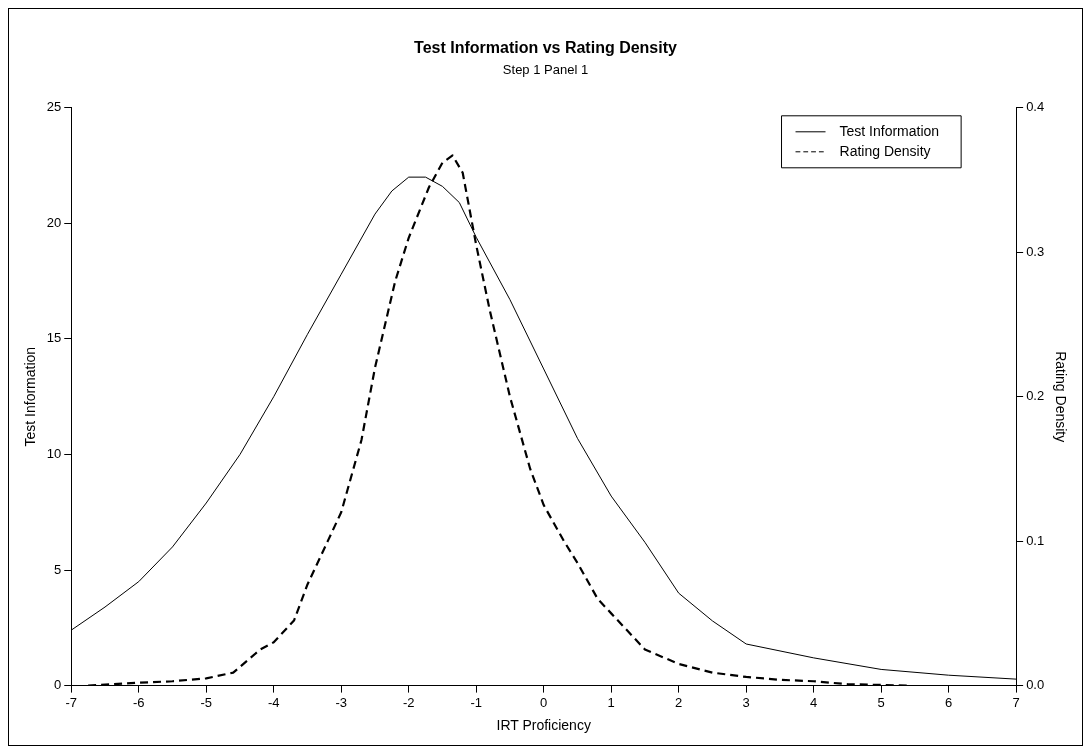 This screenshot has width=1091, height=754. What do you see at coordinates (138, 702) in the screenshot?
I see `x-tick-label: -6` at bounding box center [138, 702].